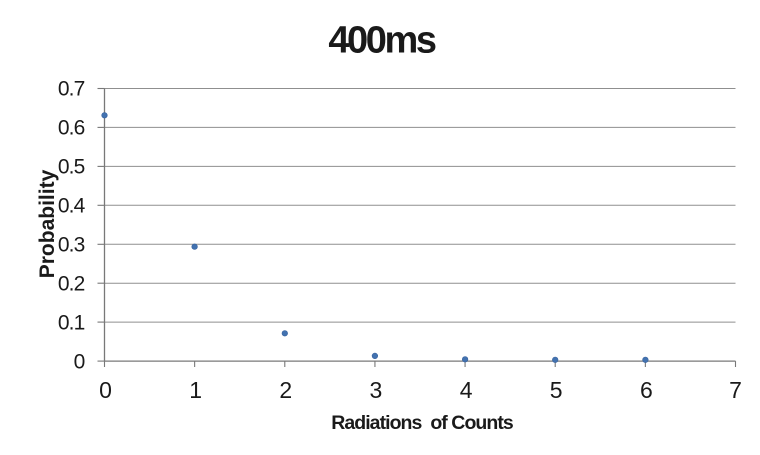 The width and height of the screenshot is (760, 455). Describe the element at coordinates (422, 423) in the screenshot. I see `svg-text: Radiations of Counts` at that location.